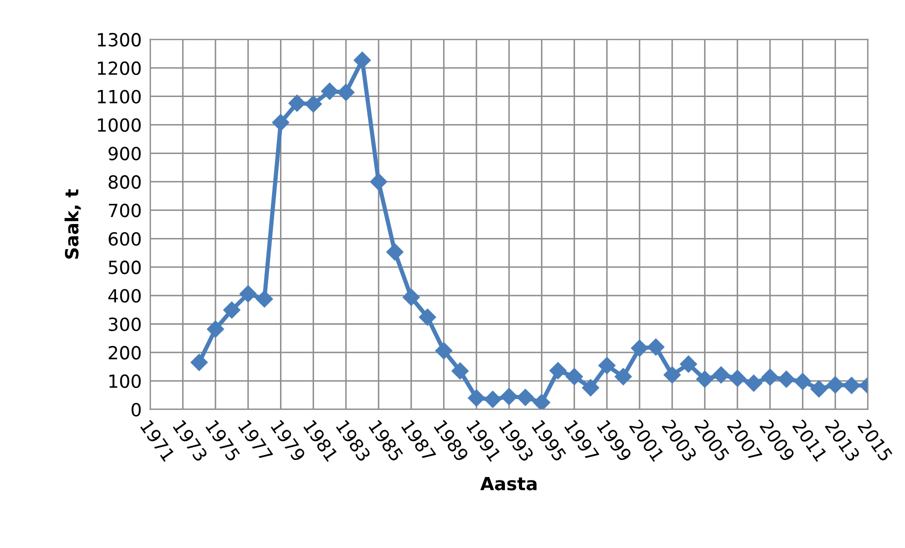 The width and height of the screenshot is (905, 548). Describe the element at coordinates (119, 68) in the screenshot. I see `y-tick-label: 1200` at that location.